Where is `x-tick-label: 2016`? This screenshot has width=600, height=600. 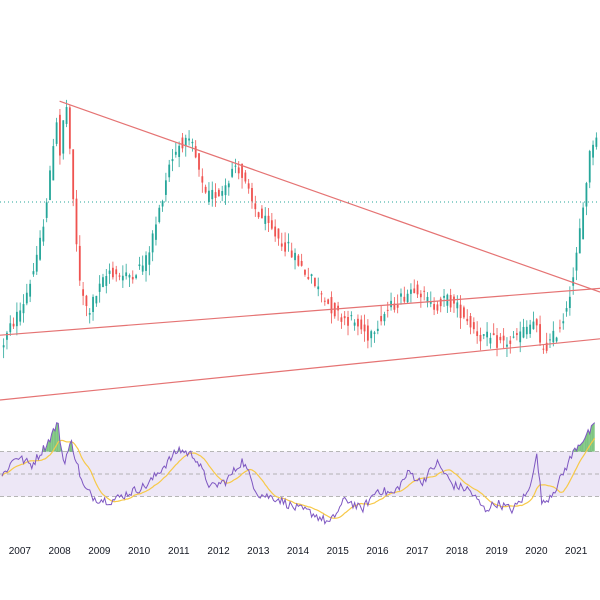
x-tick-label: 2016 is located at coordinates (377, 551).